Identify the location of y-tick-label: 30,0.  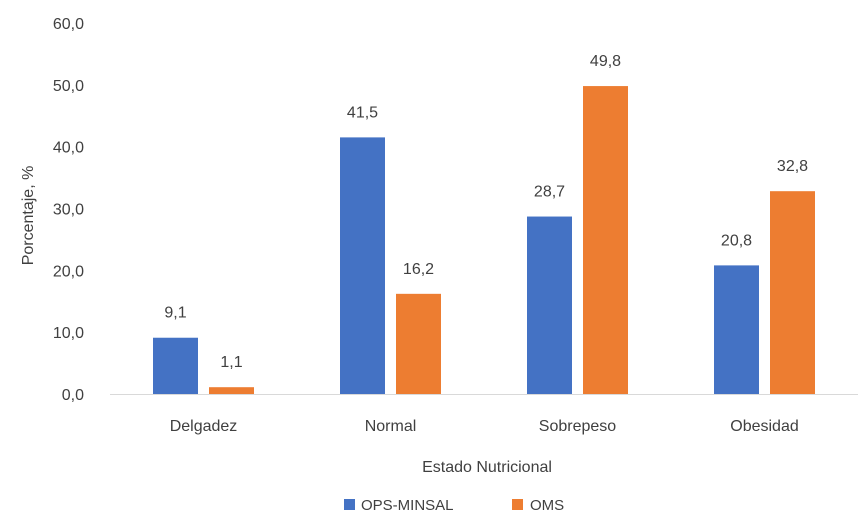
(68, 210).